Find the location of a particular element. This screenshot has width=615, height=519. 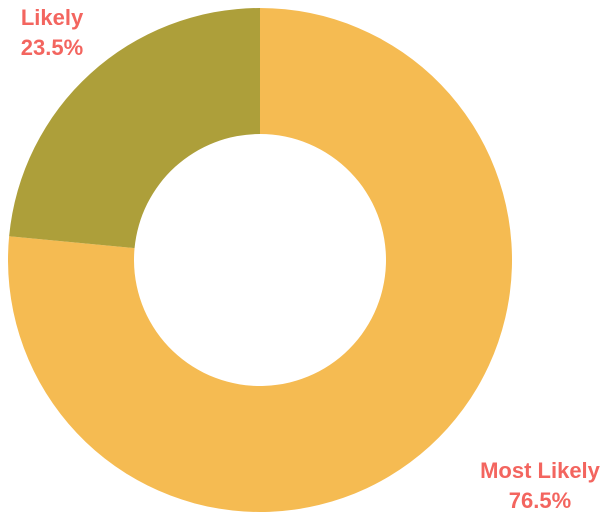

slice-value-likely: 23.5% is located at coordinates (52, 47).